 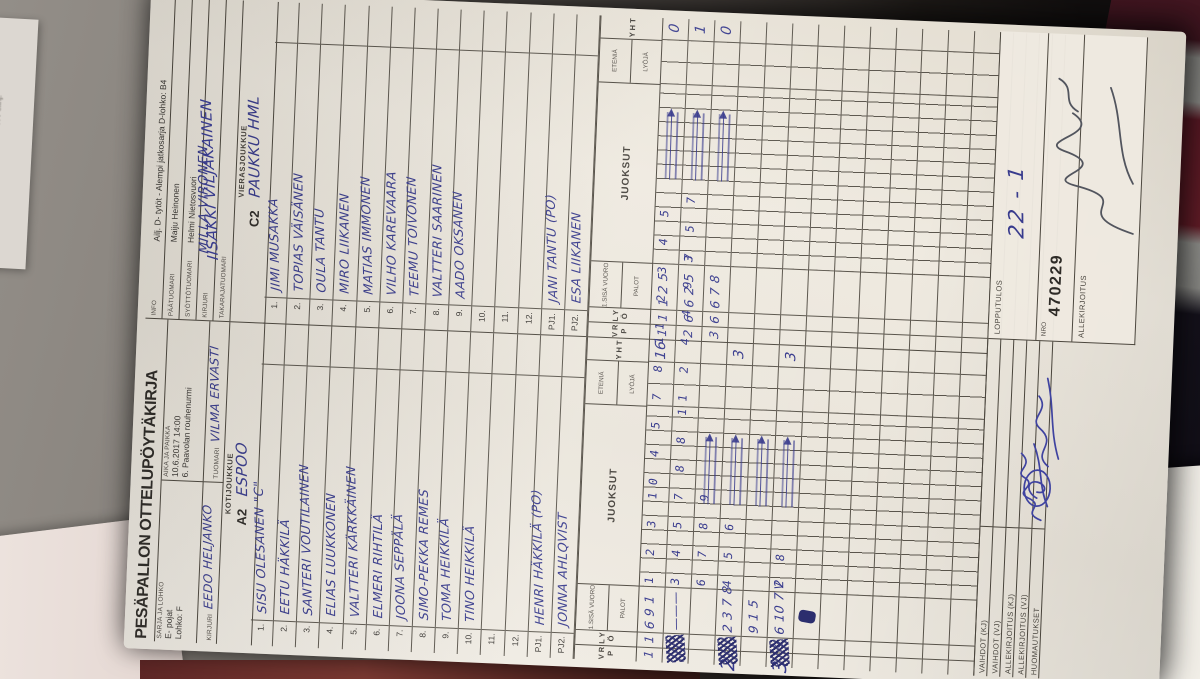 What do you see at coordinates (298, 232) in the screenshot?
I see `player-name-handwriting: TOPIAS VÄISÄNEN` at bounding box center [298, 232].